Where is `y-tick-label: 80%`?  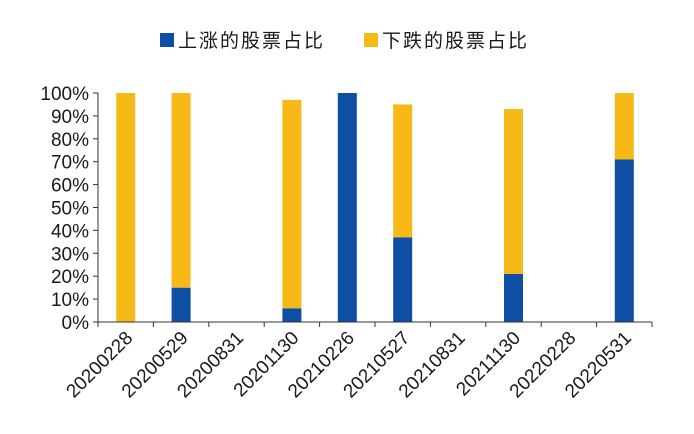
y-tick-label: 80% is located at coordinates (70, 140).